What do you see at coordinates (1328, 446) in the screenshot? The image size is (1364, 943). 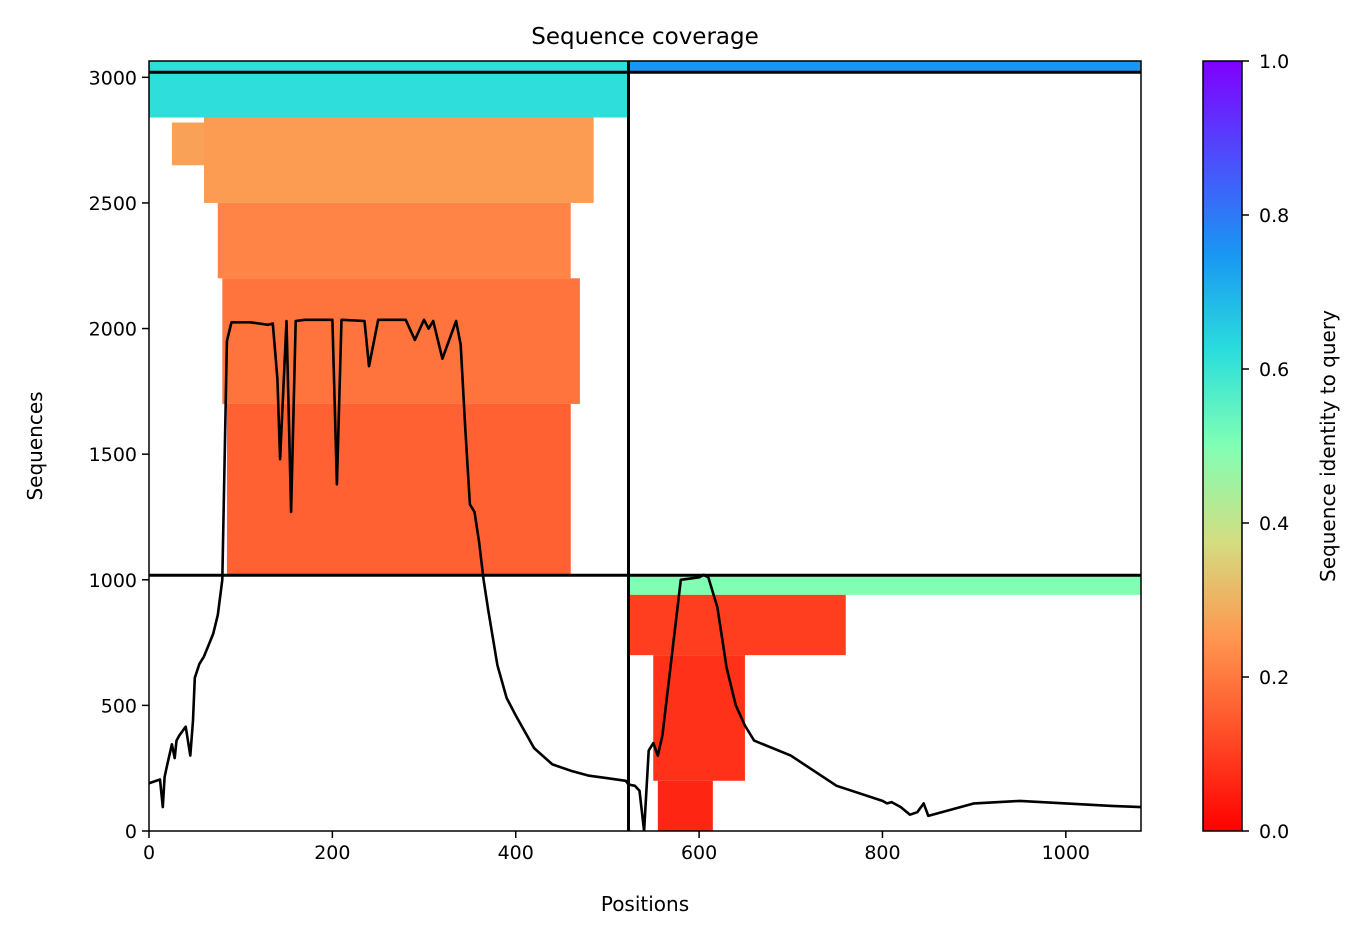 I see `colorbar-label: Sequence identity to query` at bounding box center [1328, 446].